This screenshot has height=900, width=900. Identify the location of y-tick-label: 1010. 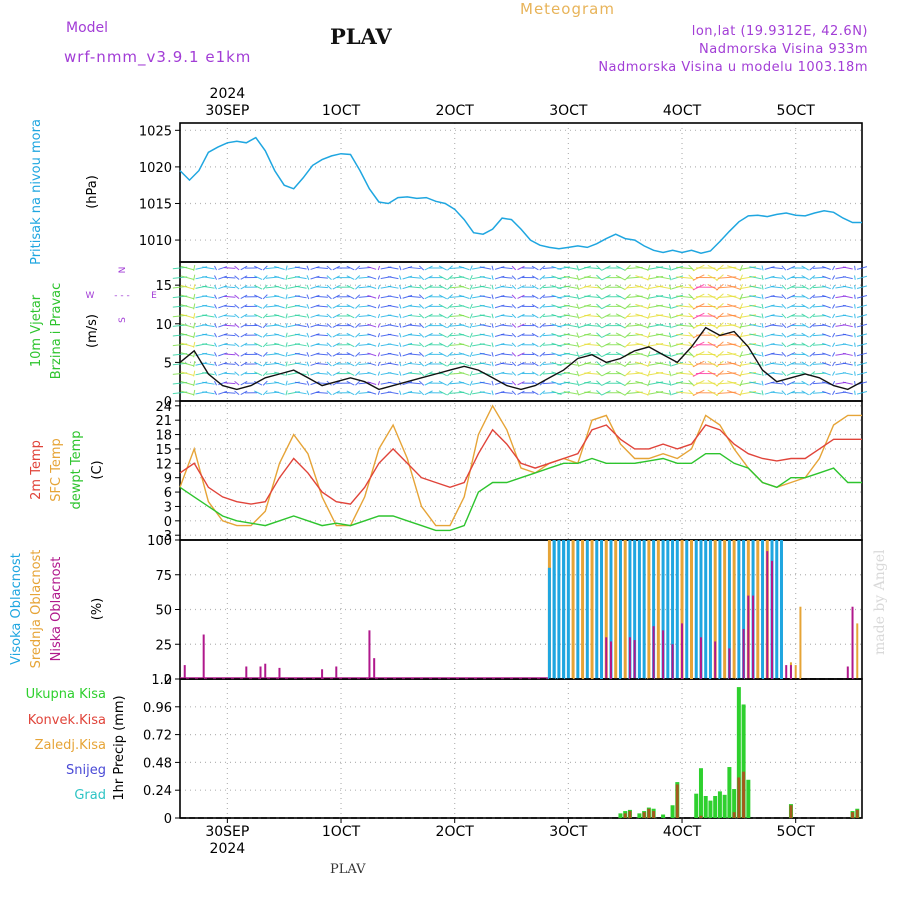
(155, 241).